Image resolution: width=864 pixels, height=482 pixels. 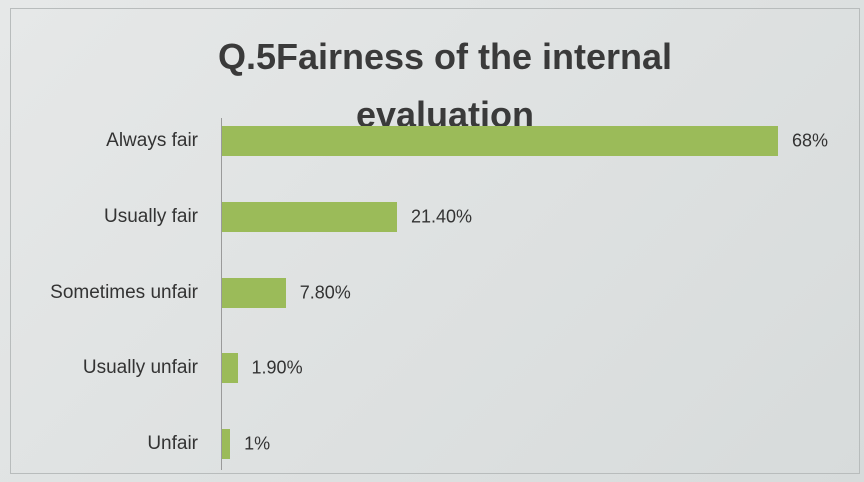 I want to click on category-label: Always fair, so click(x=152, y=140).